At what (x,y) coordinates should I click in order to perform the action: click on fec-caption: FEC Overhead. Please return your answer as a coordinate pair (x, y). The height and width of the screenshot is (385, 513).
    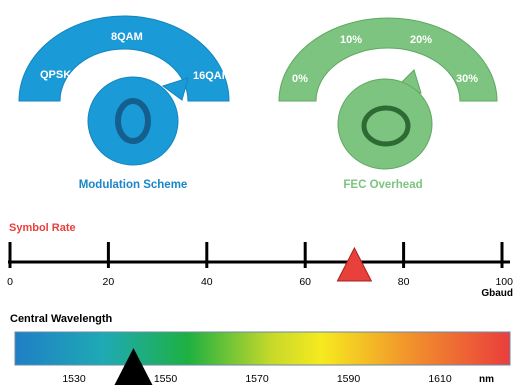
    Looking at the image, I should click on (382, 185).